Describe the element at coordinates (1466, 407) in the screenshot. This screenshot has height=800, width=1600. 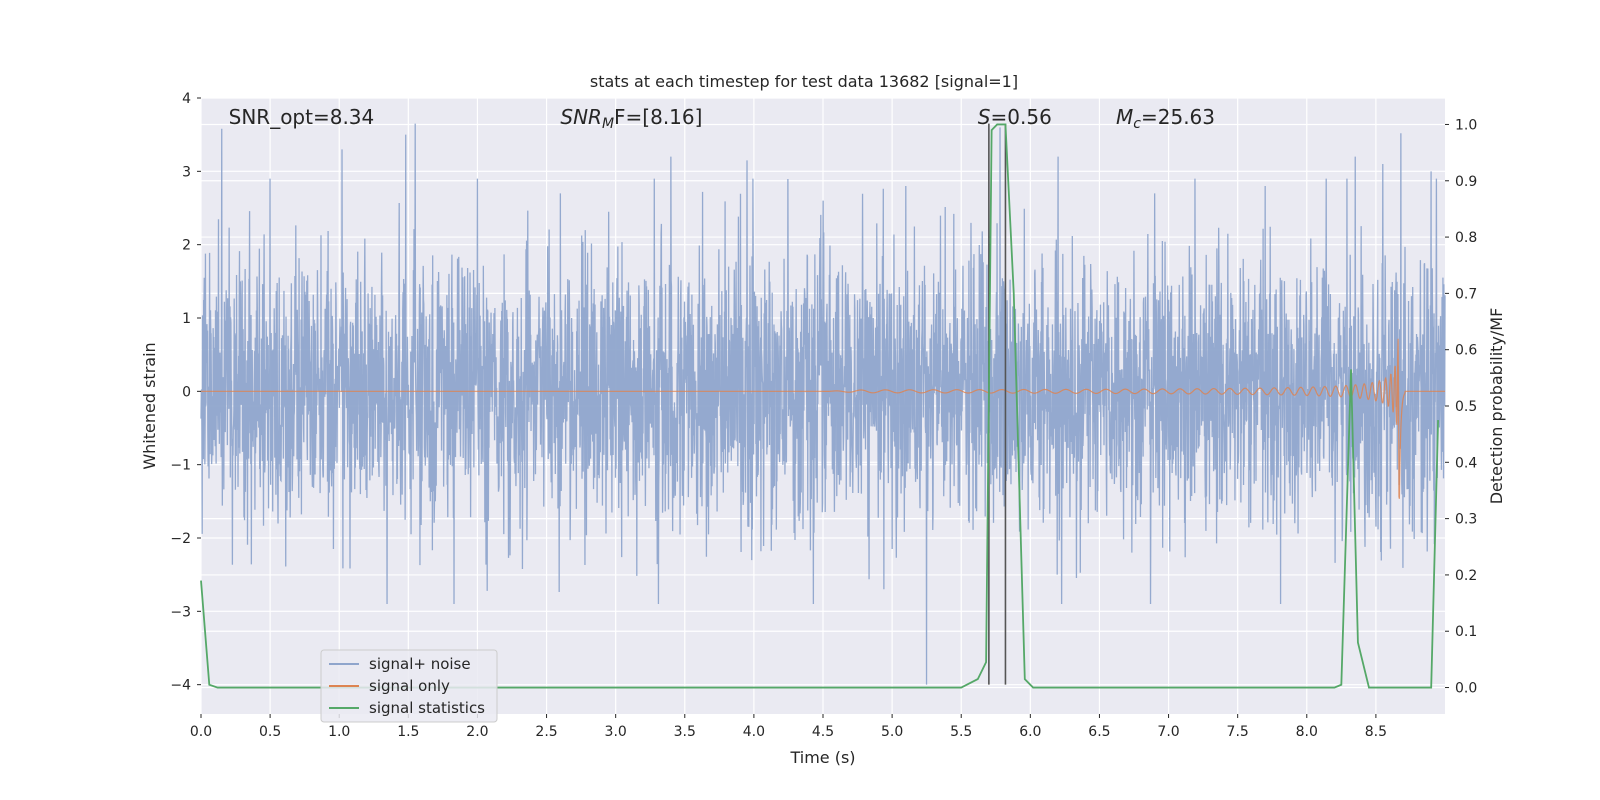
I see `y2-tick-label-5: 0.5` at that location.